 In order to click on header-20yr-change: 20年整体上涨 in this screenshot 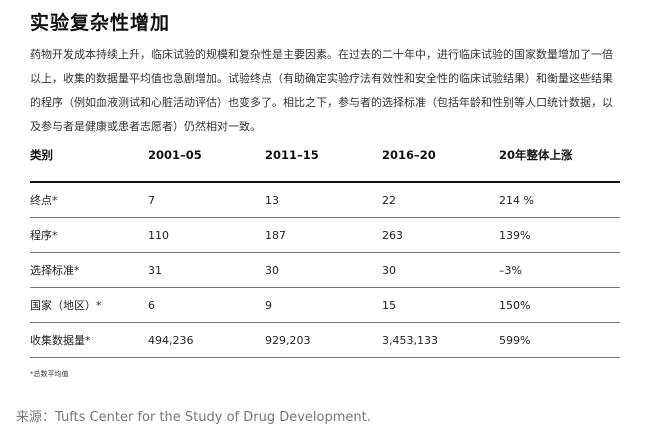, I will do `click(559, 163)`.